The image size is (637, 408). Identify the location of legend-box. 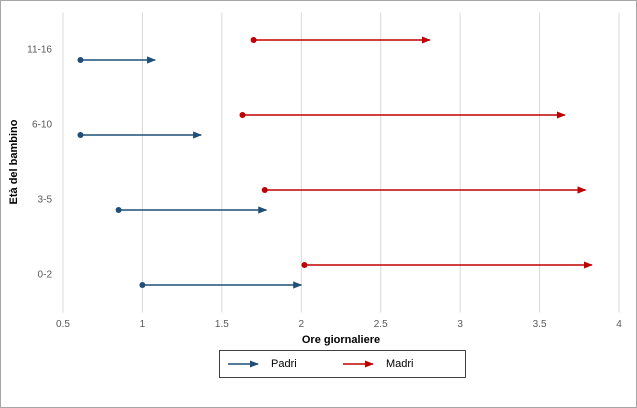
(342, 364).